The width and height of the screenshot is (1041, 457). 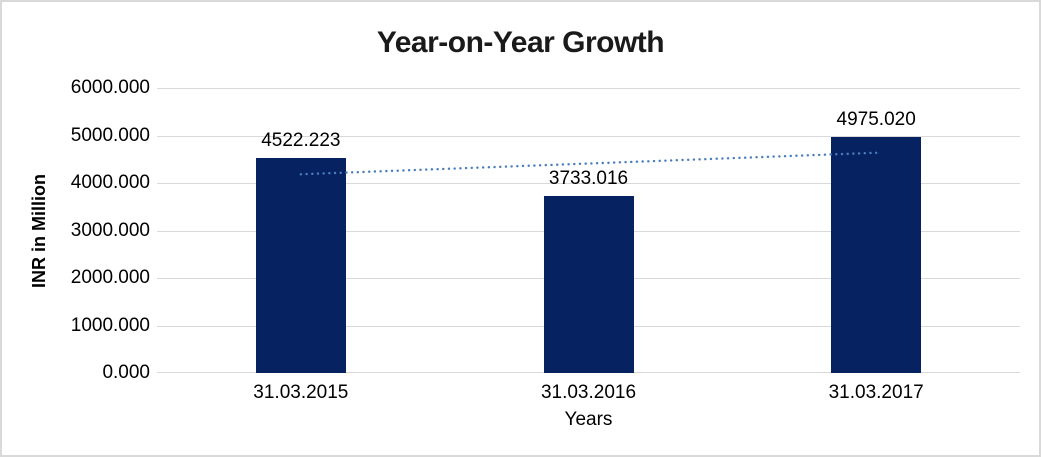 I want to click on trendline, so click(x=588, y=163).